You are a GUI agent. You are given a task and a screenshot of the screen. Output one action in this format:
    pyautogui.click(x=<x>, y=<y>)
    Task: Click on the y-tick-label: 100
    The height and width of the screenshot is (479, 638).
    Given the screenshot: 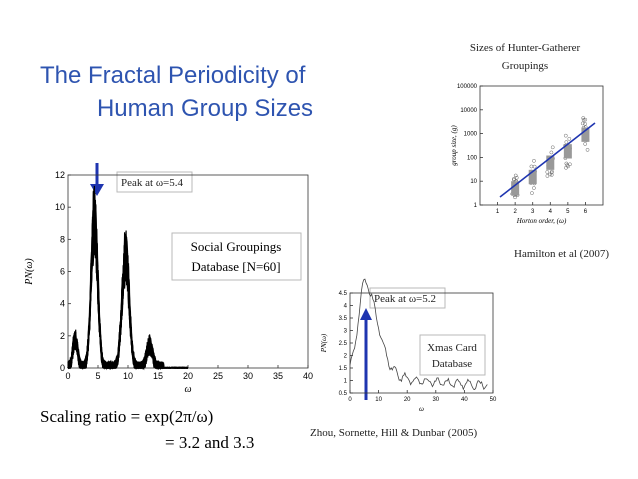 What is the action you would take?
    pyautogui.click(x=472, y=158)
    